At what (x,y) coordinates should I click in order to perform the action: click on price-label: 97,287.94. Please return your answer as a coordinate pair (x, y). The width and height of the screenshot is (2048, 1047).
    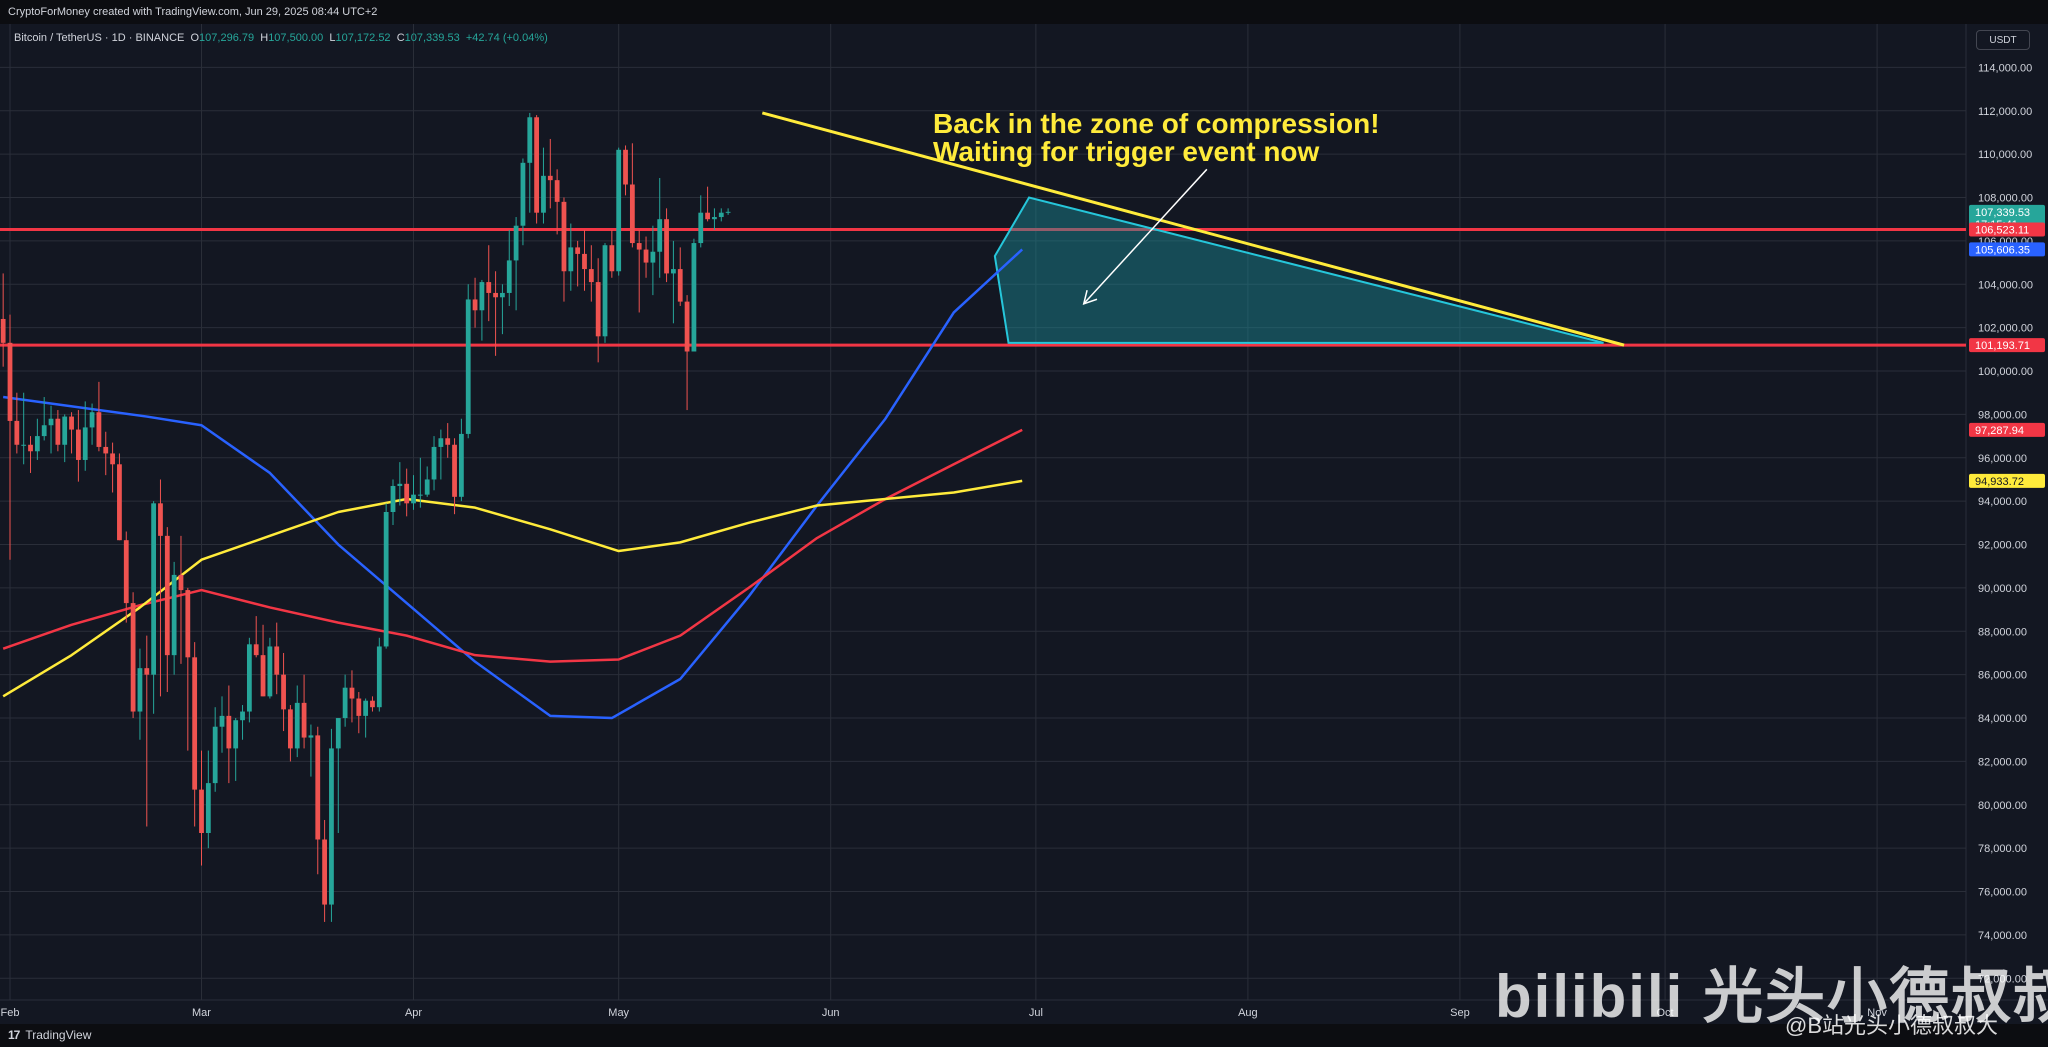
    Looking at the image, I should click on (2007, 429).